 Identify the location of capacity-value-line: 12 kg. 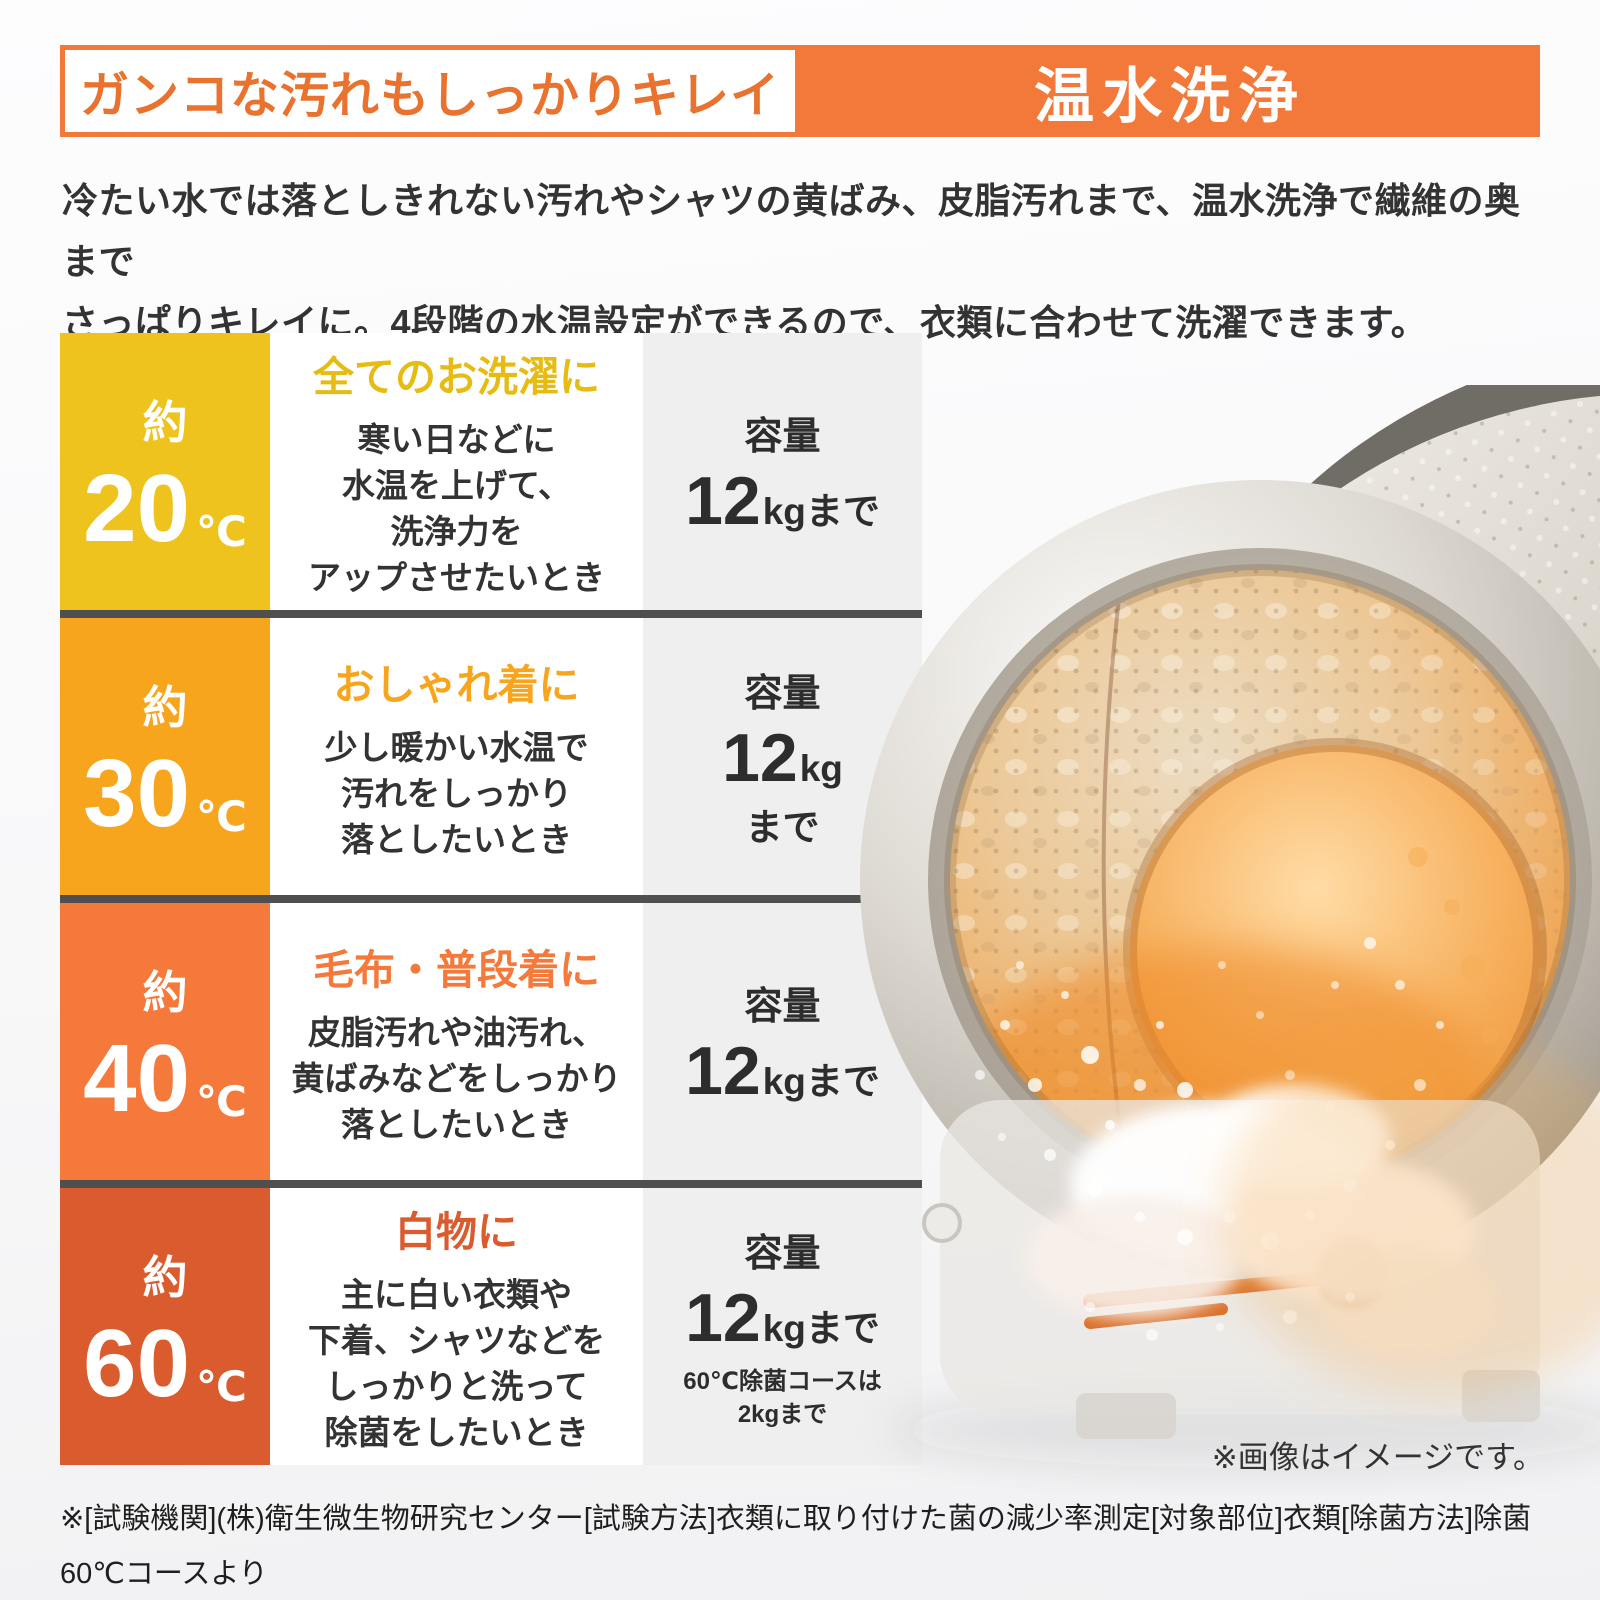
(782, 757).